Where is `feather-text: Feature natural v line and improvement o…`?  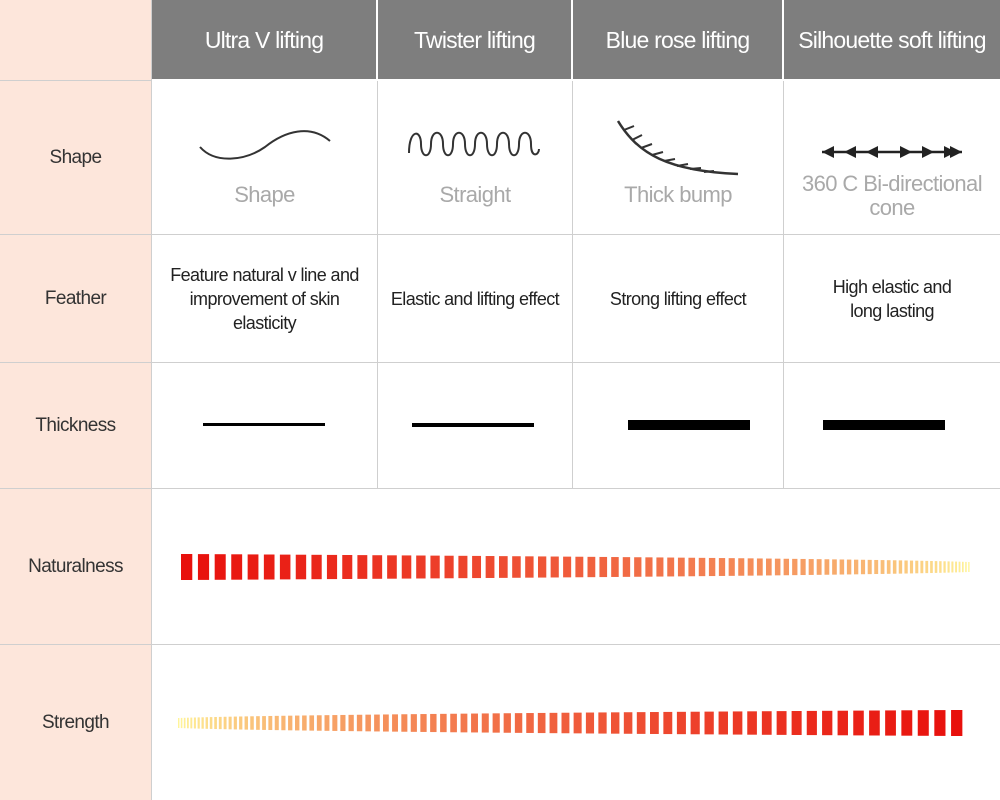
feather-text: Feature natural v line and improvement o… is located at coordinates (264, 298).